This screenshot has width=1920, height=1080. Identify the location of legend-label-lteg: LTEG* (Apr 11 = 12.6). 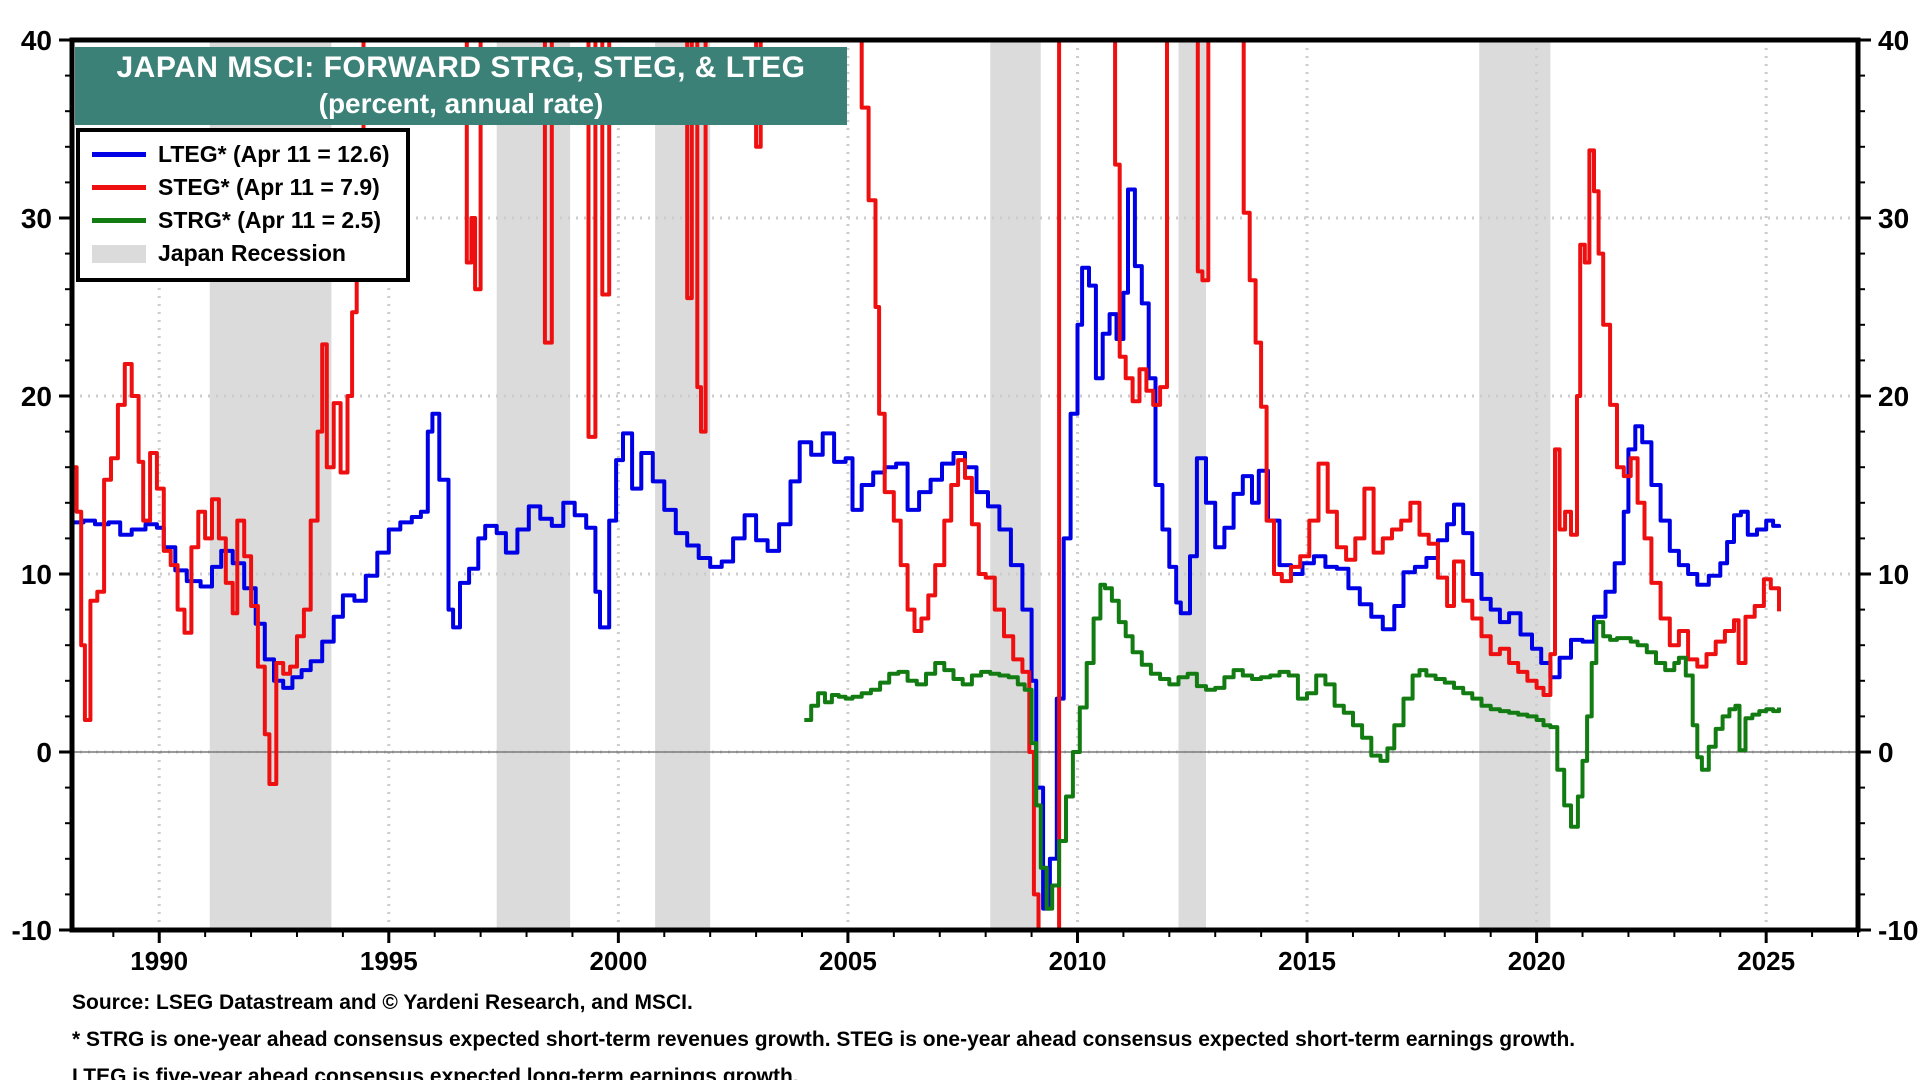
(274, 154).